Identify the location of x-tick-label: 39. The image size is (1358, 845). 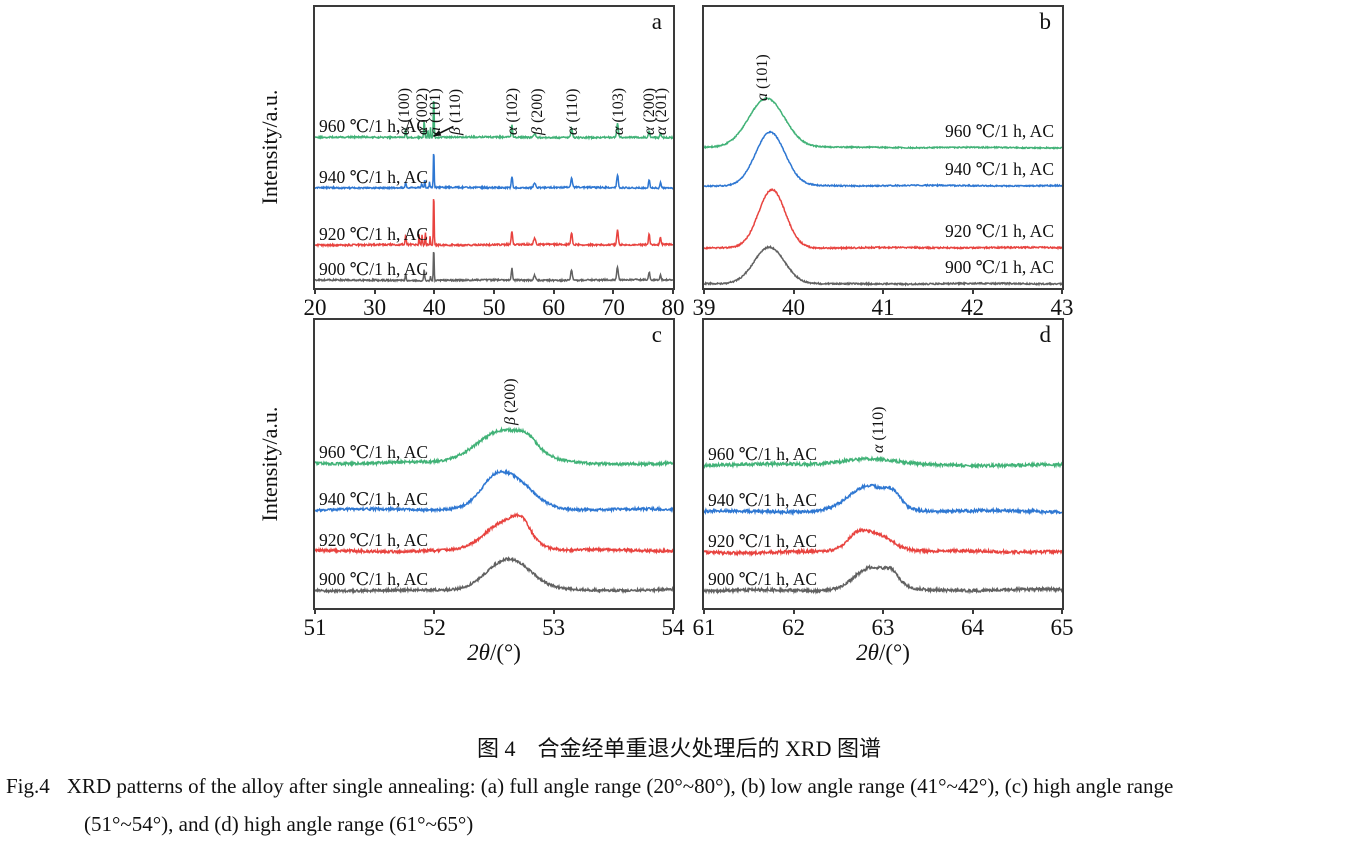
(704, 307).